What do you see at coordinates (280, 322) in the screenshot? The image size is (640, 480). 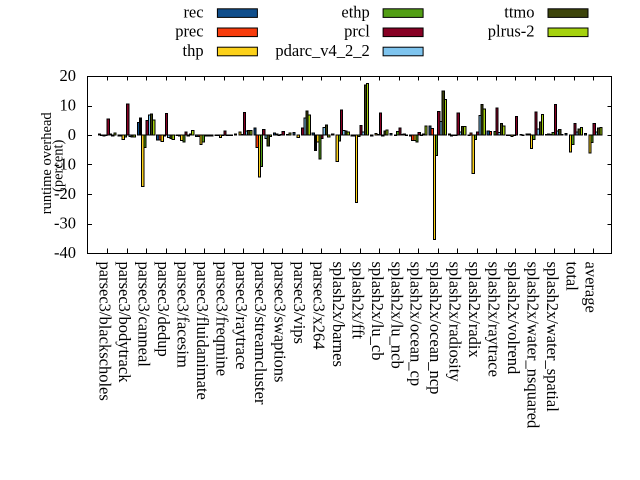 I see `svg-text: parsec3/swaptions` at bounding box center [280, 322].